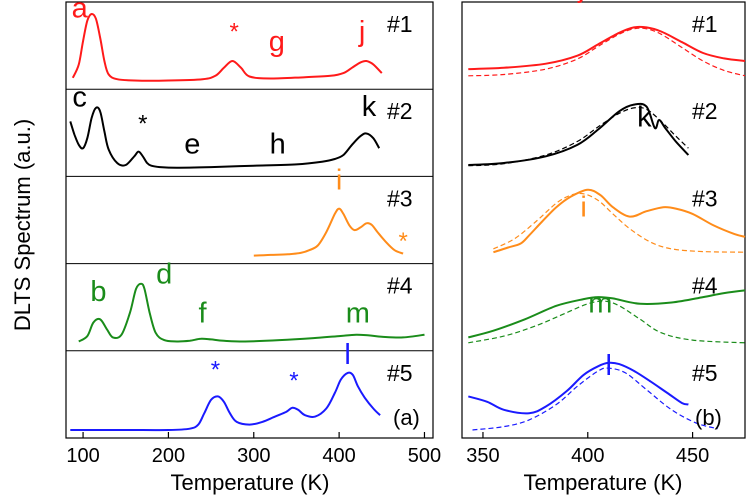 This screenshot has width=747, height=498. What do you see at coordinates (250, 482) in the screenshot?
I see `panel-a-x-axis-label: Temperature (K)` at bounding box center [250, 482].